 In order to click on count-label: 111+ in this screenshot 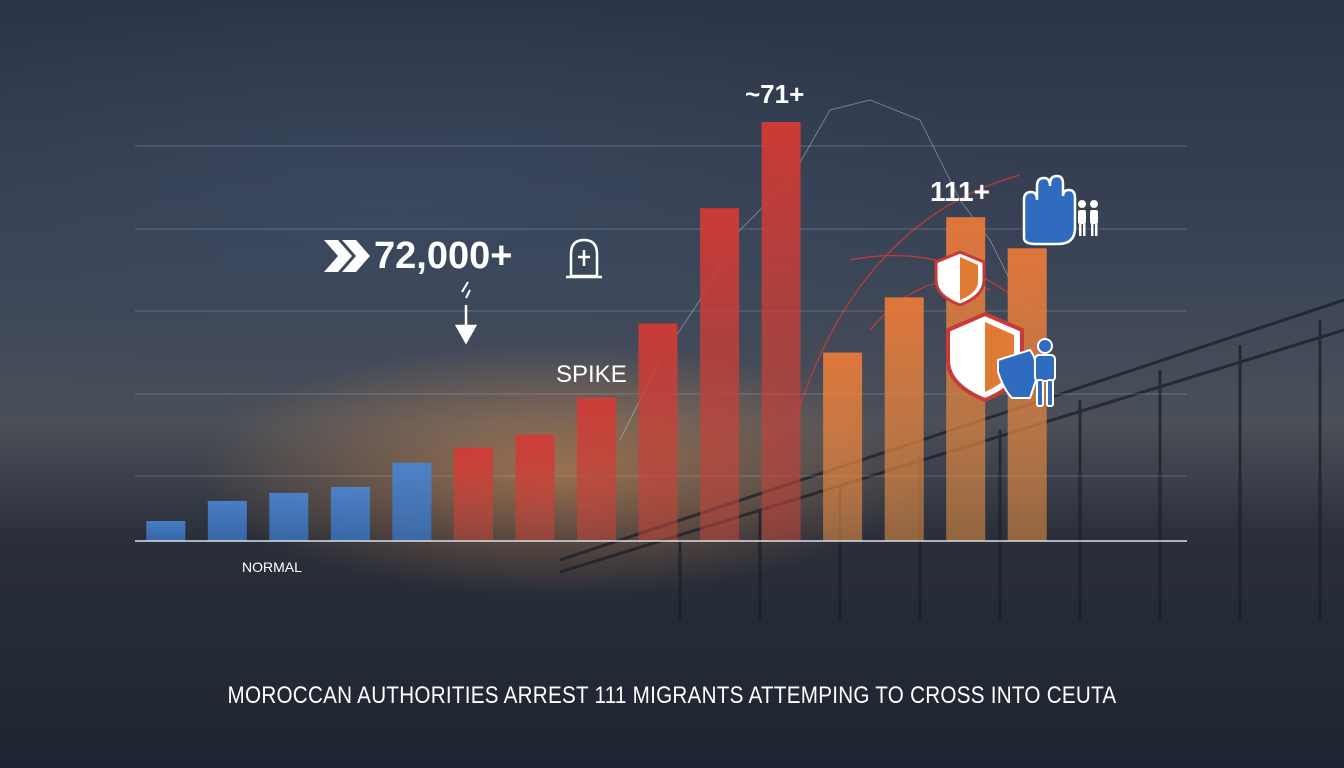, I will do `click(960, 191)`.